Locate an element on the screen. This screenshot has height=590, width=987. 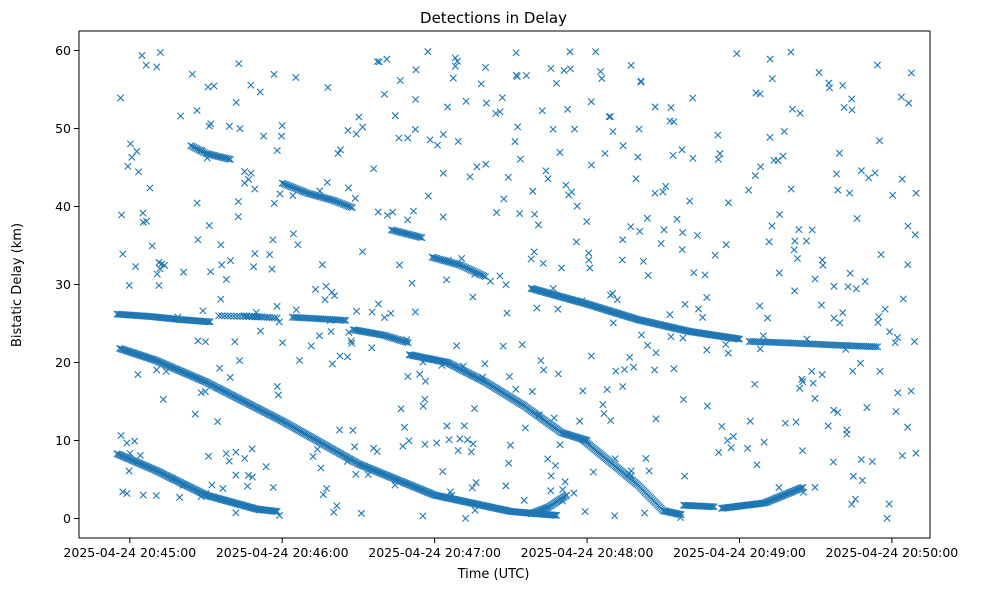
y-tick-label: 60 is located at coordinates (63, 50).